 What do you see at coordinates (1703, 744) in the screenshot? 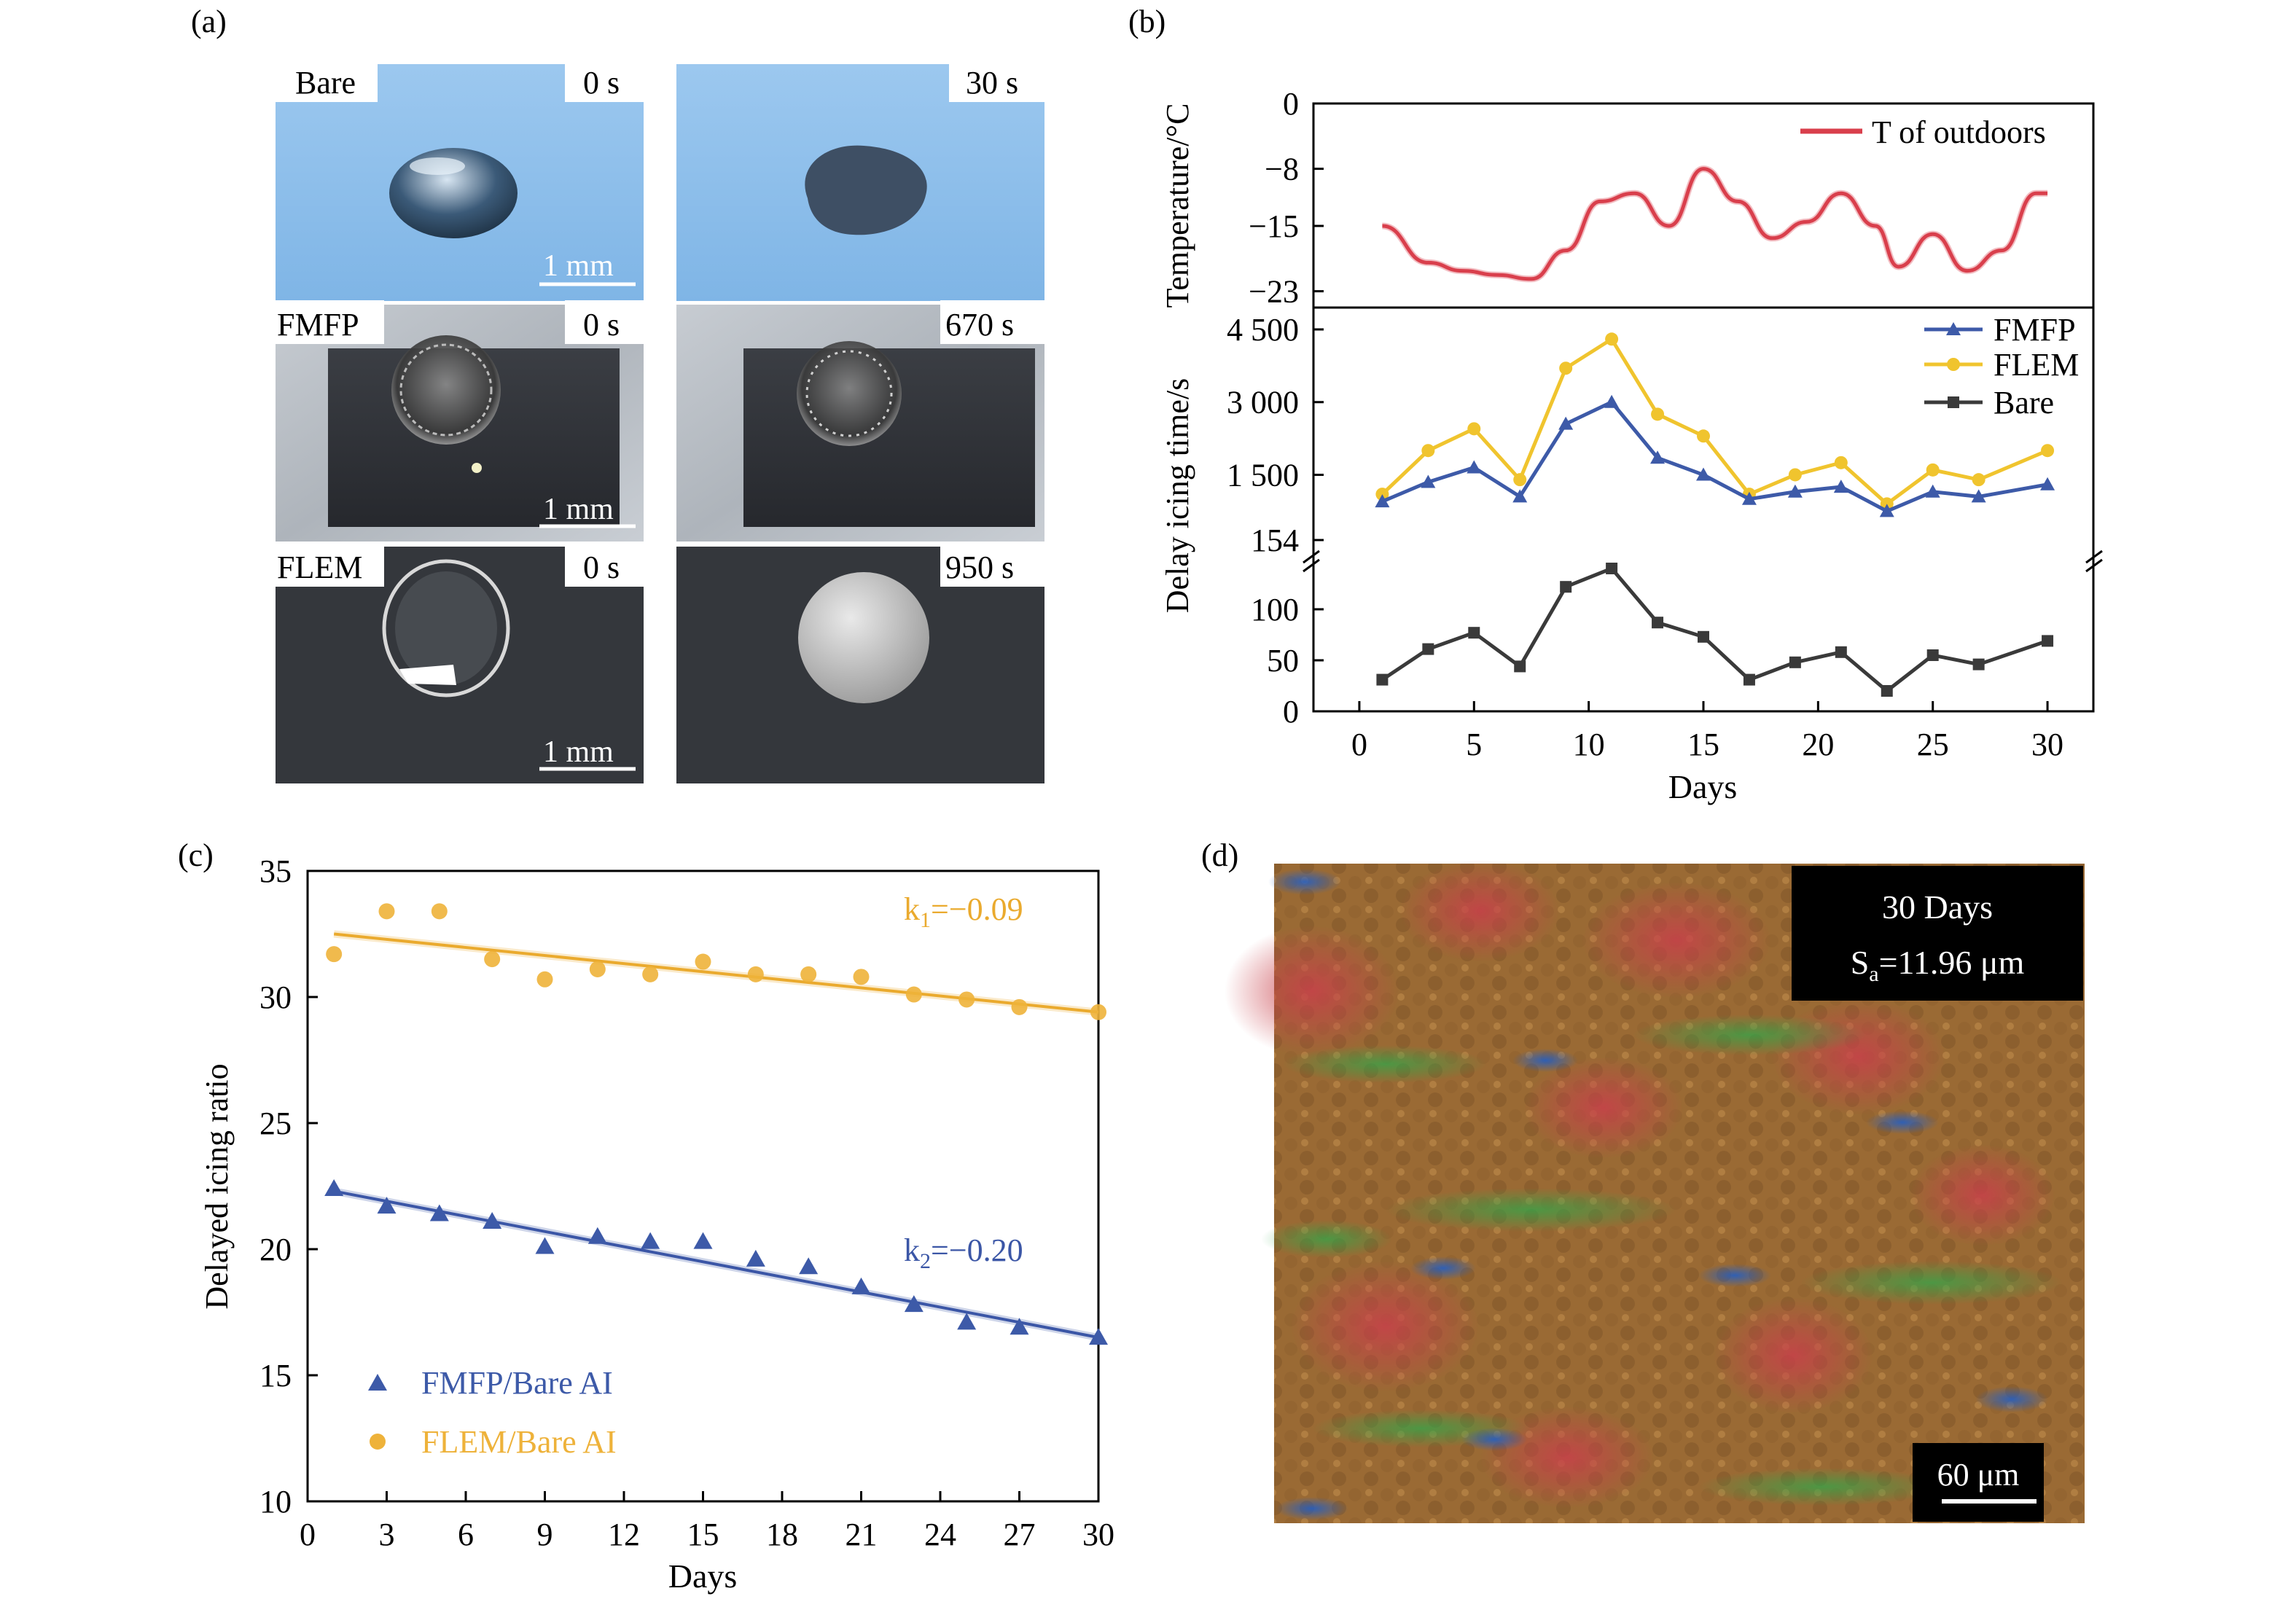
I see `b-xtick-label: 15` at bounding box center [1703, 744].